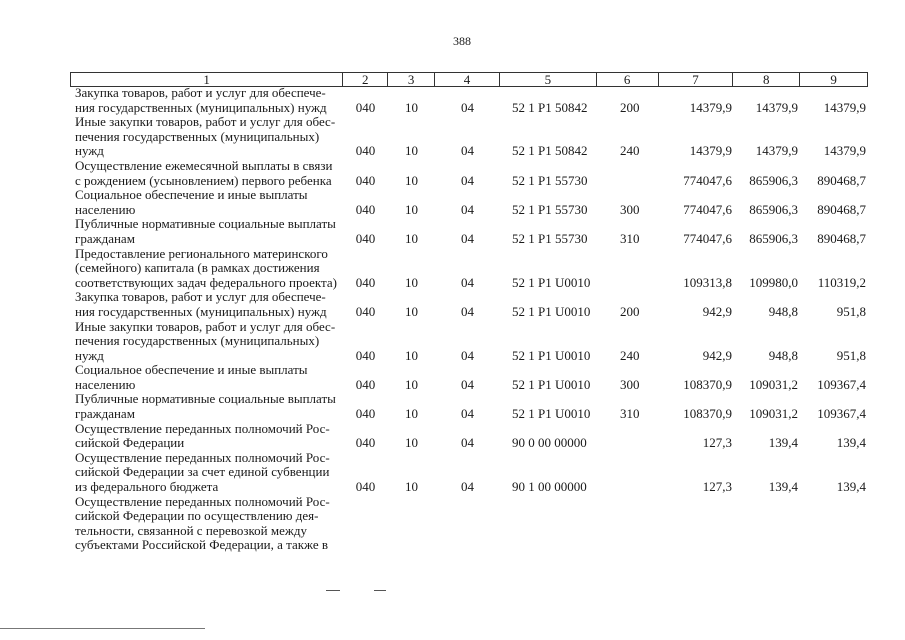 Image resolution: width=905 pixels, height=640 pixels. I want to click on cell-col-9: 139,4, so click(851, 443).